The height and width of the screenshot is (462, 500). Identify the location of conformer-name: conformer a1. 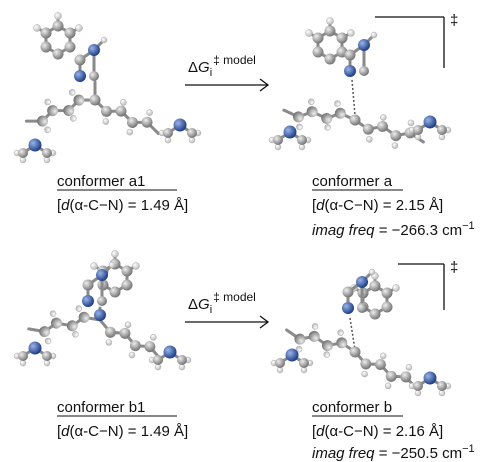
(101, 181).